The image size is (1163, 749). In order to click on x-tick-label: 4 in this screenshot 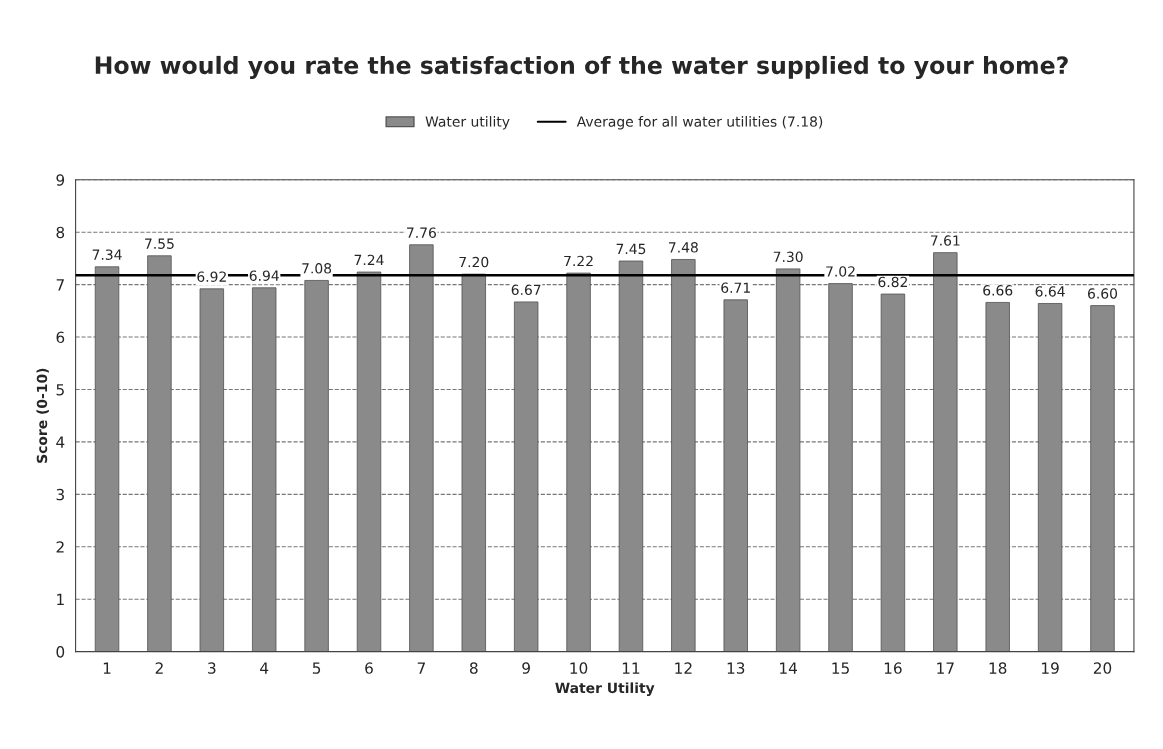, I will do `click(264, 668)`.